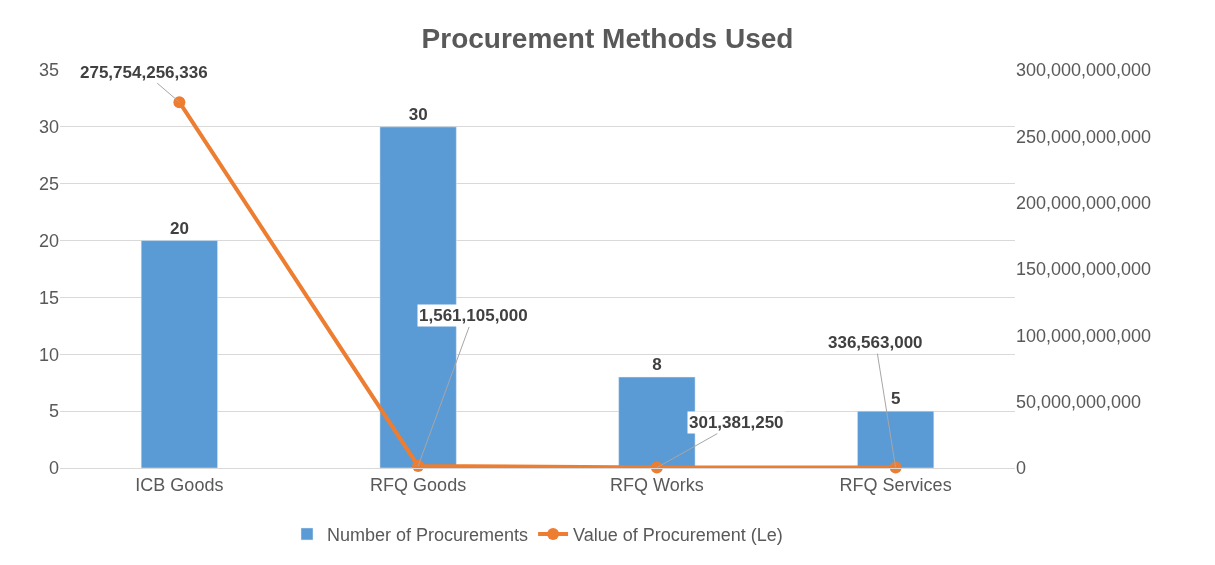  What do you see at coordinates (48, 127) in the screenshot?
I see `y-tick-label: 30` at bounding box center [48, 127].